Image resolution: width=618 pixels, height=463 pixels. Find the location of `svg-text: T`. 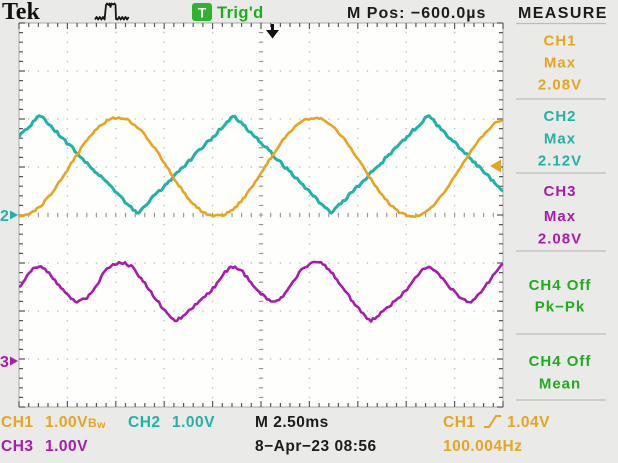

svg-text: T is located at coordinates (202, 13).